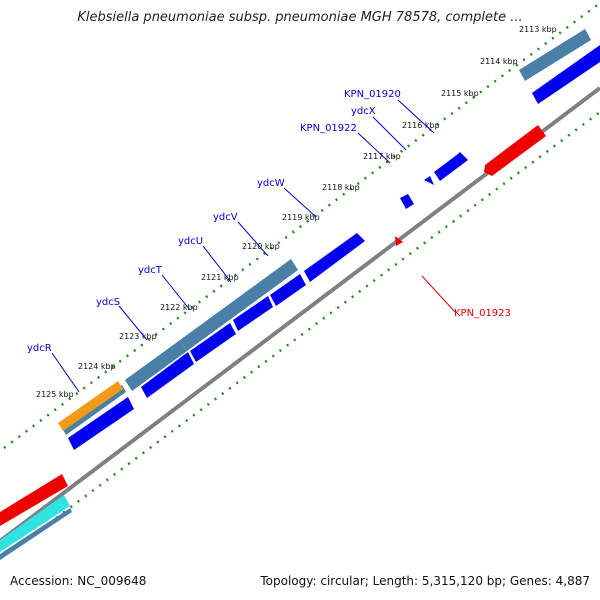 The width and height of the screenshot is (600, 600). Describe the element at coordinates (382, 156) in the screenshot. I see `kbp-tick-label: 2117 kbp` at that location.